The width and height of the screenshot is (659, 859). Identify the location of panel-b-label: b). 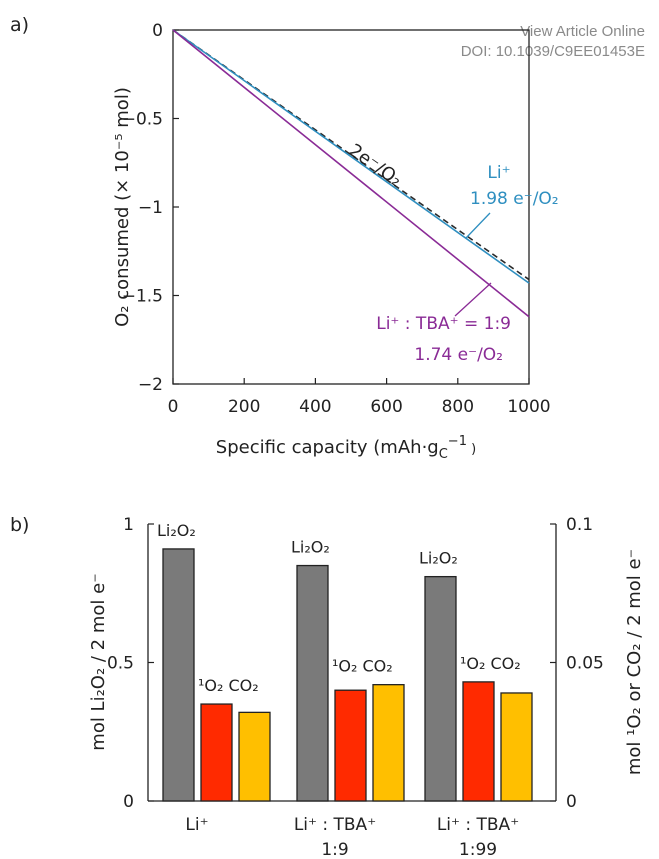
(19, 525).